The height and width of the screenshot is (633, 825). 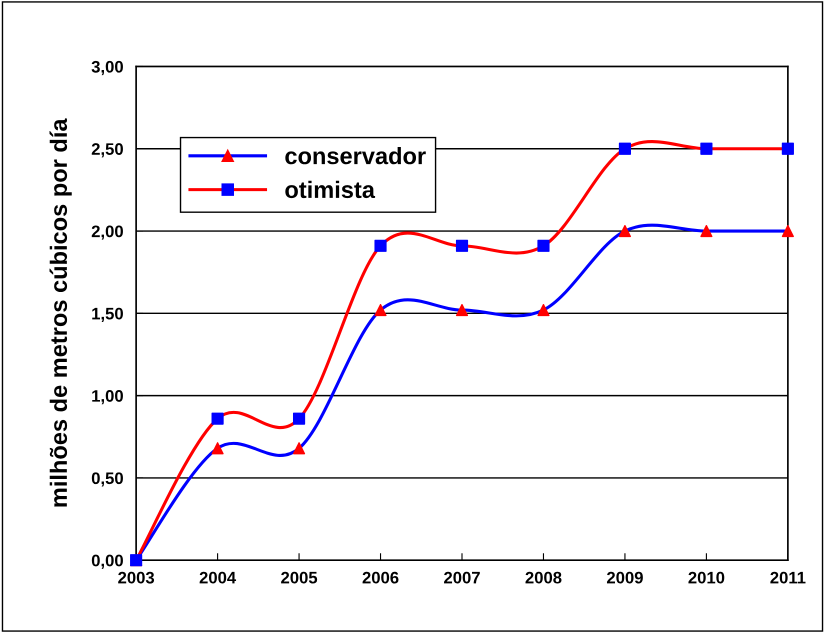 I want to click on x-tick-label: 2011, so click(x=788, y=578).